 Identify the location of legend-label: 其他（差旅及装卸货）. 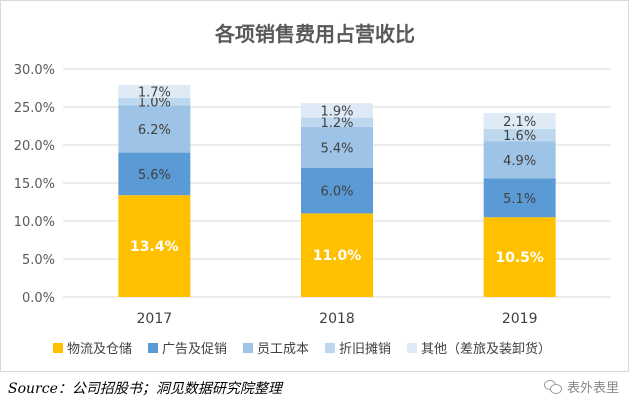
(486, 349).